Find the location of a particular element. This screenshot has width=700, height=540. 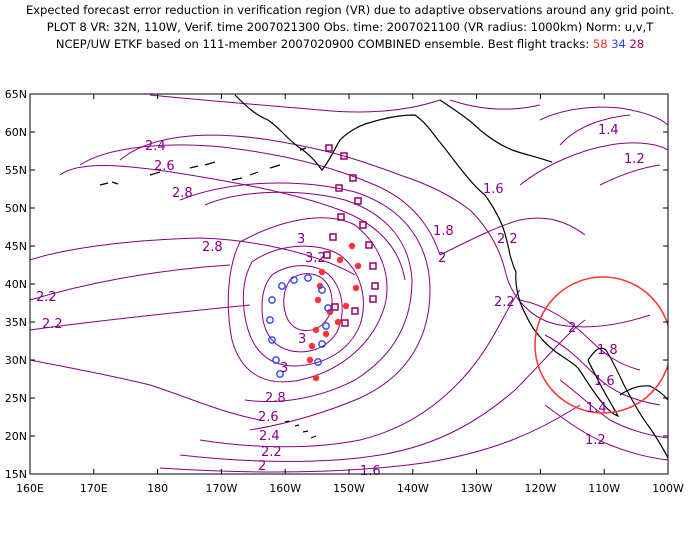

latitude-label: 15N is located at coordinates (16, 474).